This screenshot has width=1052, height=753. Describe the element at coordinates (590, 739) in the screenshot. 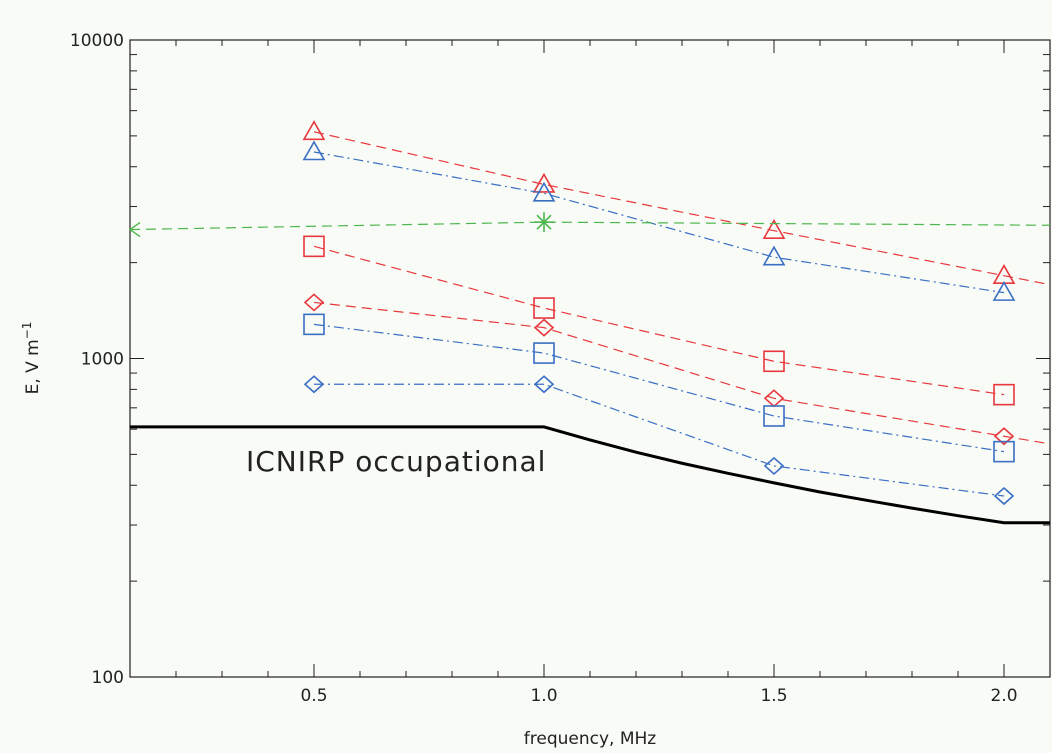

I see `x-axis-label: frequency, MHz` at that location.